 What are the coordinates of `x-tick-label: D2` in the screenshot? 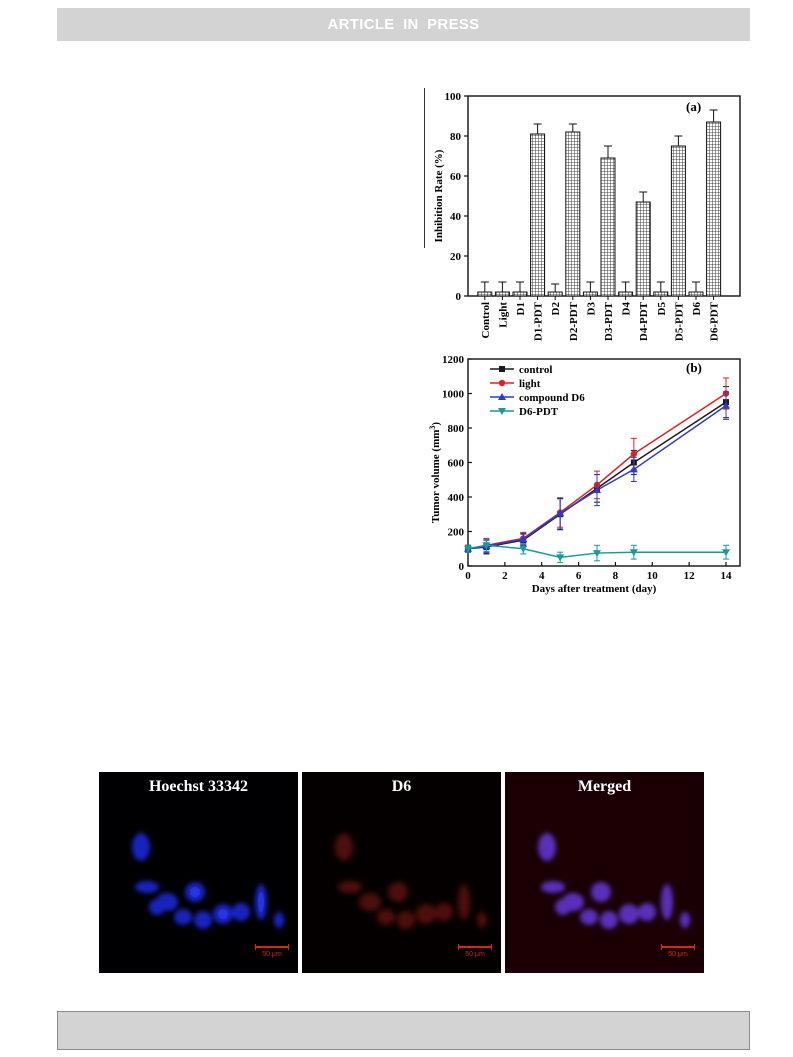 It's located at (556, 309).